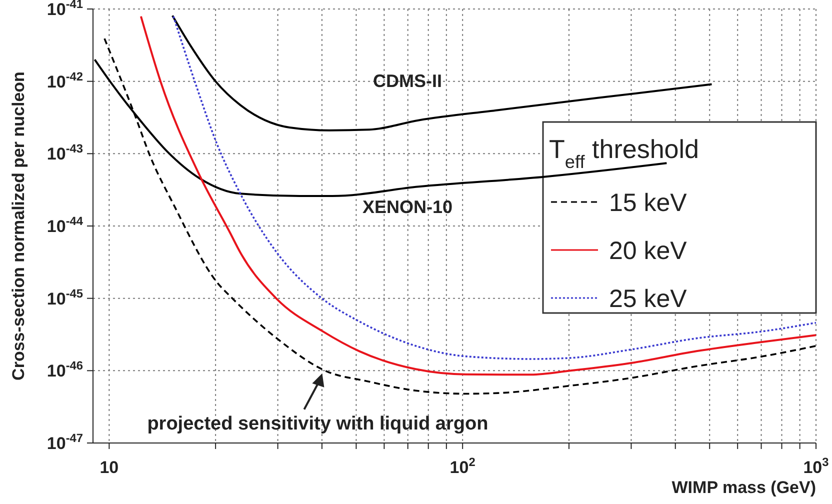 Image resolution: width=832 pixels, height=504 pixels. I want to click on x-axis-title: WIMP mass (GeV), so click(744, 487).